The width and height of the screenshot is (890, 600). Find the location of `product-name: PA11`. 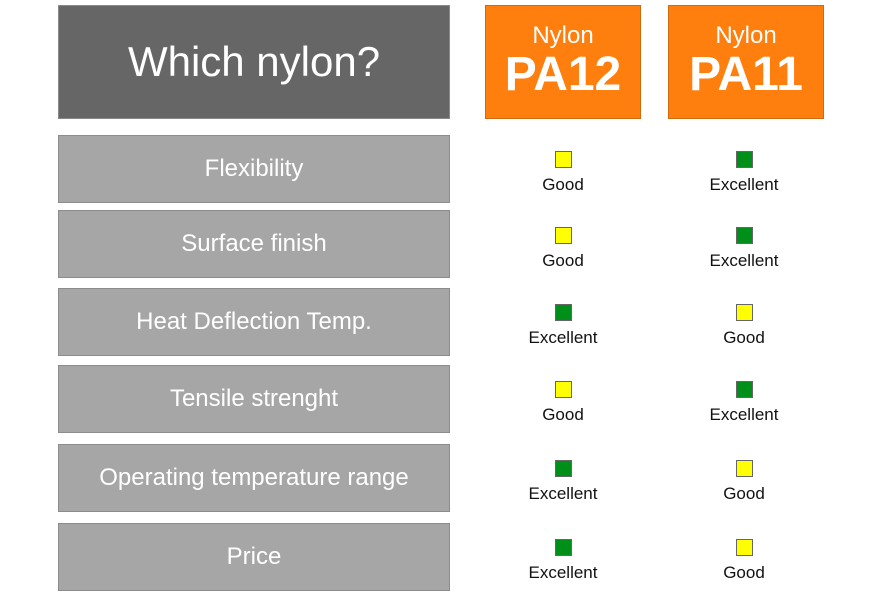

product-name: PA11 is located at coordinates (746, 74).